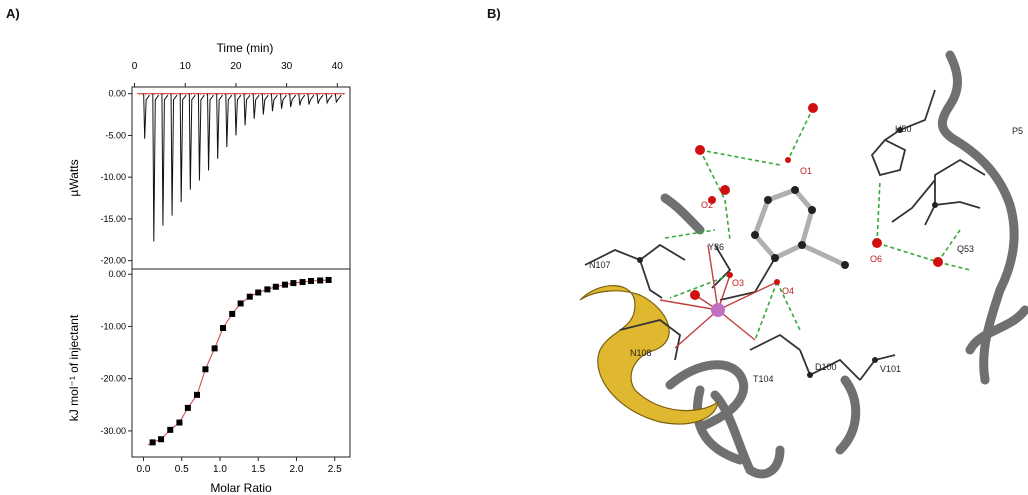 Image resolution: width=1028 pixels, height=495 pixels. What do you see at coordinates (600, 265) in the screenshot?
I see `residue-label-n107: N107` at bounding box center [600, 265].